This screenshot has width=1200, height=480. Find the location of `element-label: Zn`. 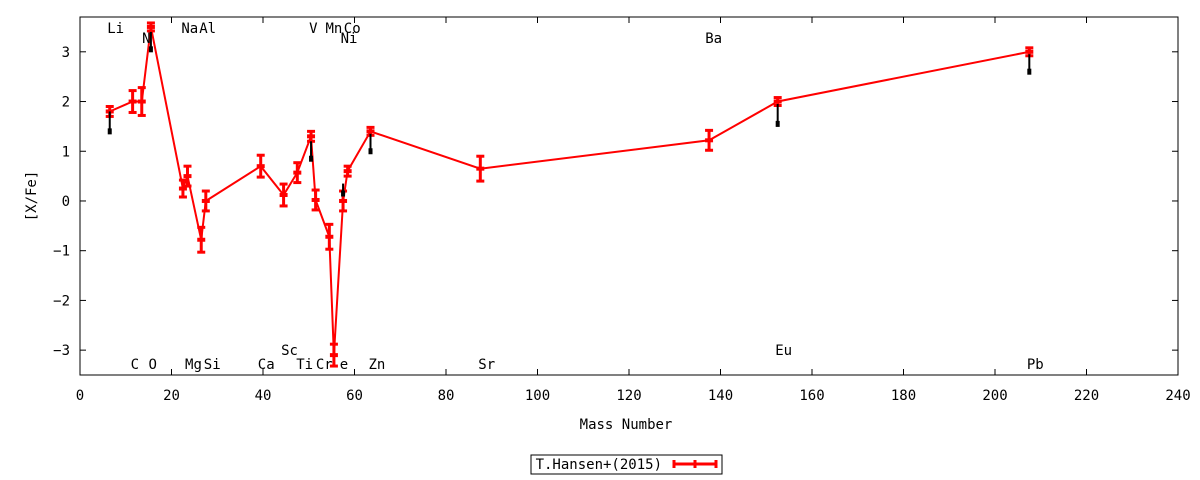

element-label: Zn is located at coordinates (376, 365).